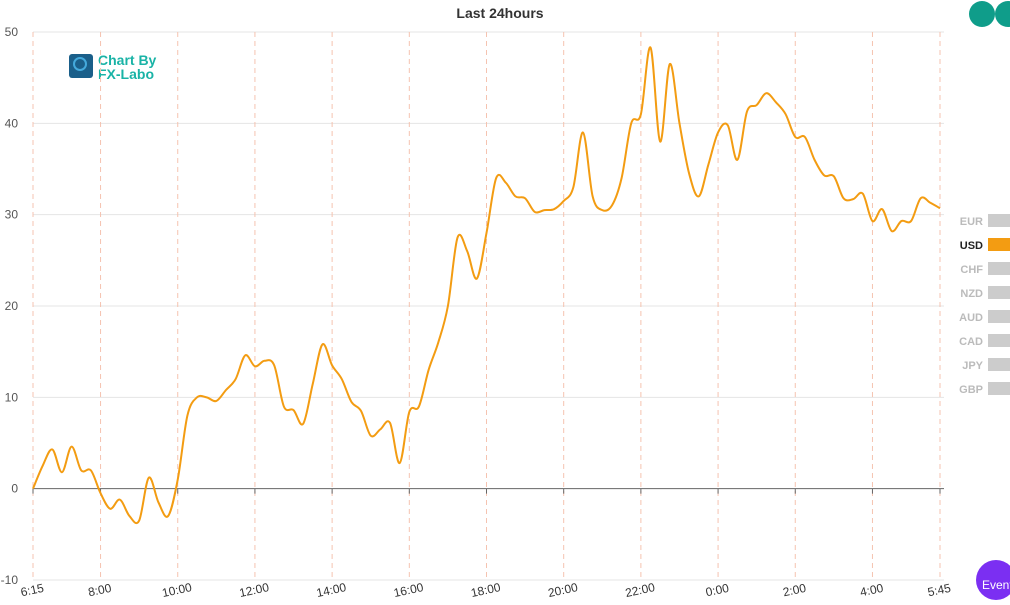 Image resolution: width=1010 pixels, height=605 pixels. I want to click on x-tick-label: 5:45, so click(939, 590).